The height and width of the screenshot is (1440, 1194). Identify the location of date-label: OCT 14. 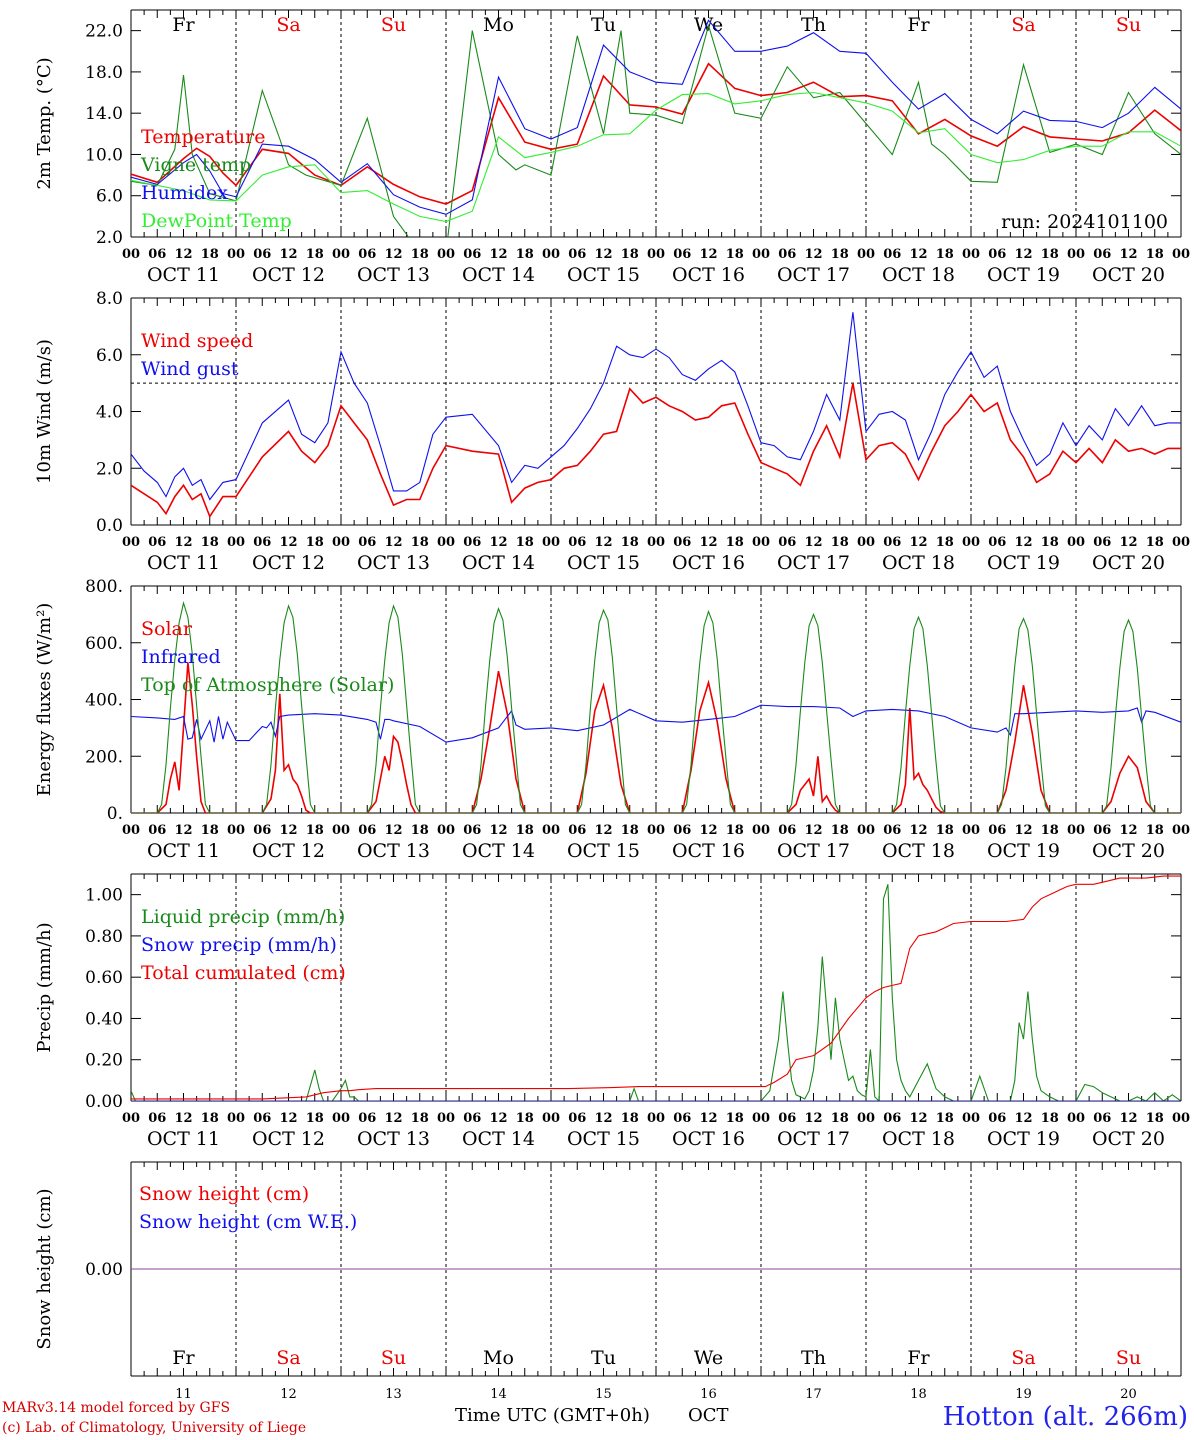
(498, 275).